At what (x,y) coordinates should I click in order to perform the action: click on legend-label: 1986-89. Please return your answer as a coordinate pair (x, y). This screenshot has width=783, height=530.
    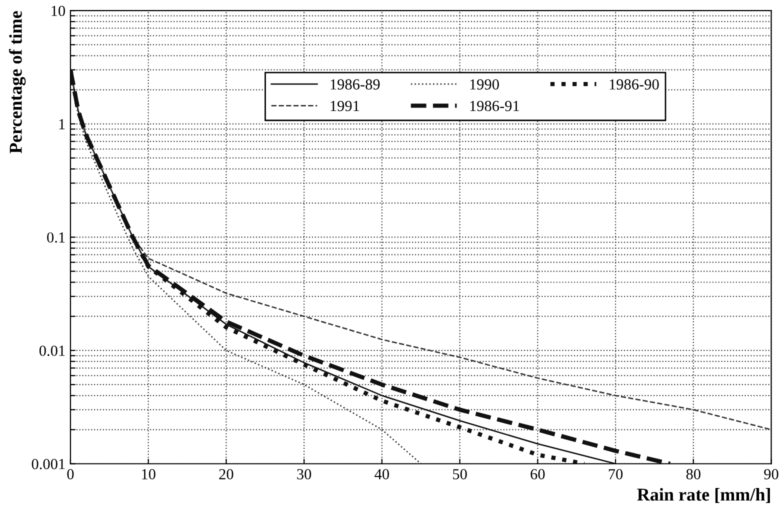
    Looking at the image, I should click on (355, 84).